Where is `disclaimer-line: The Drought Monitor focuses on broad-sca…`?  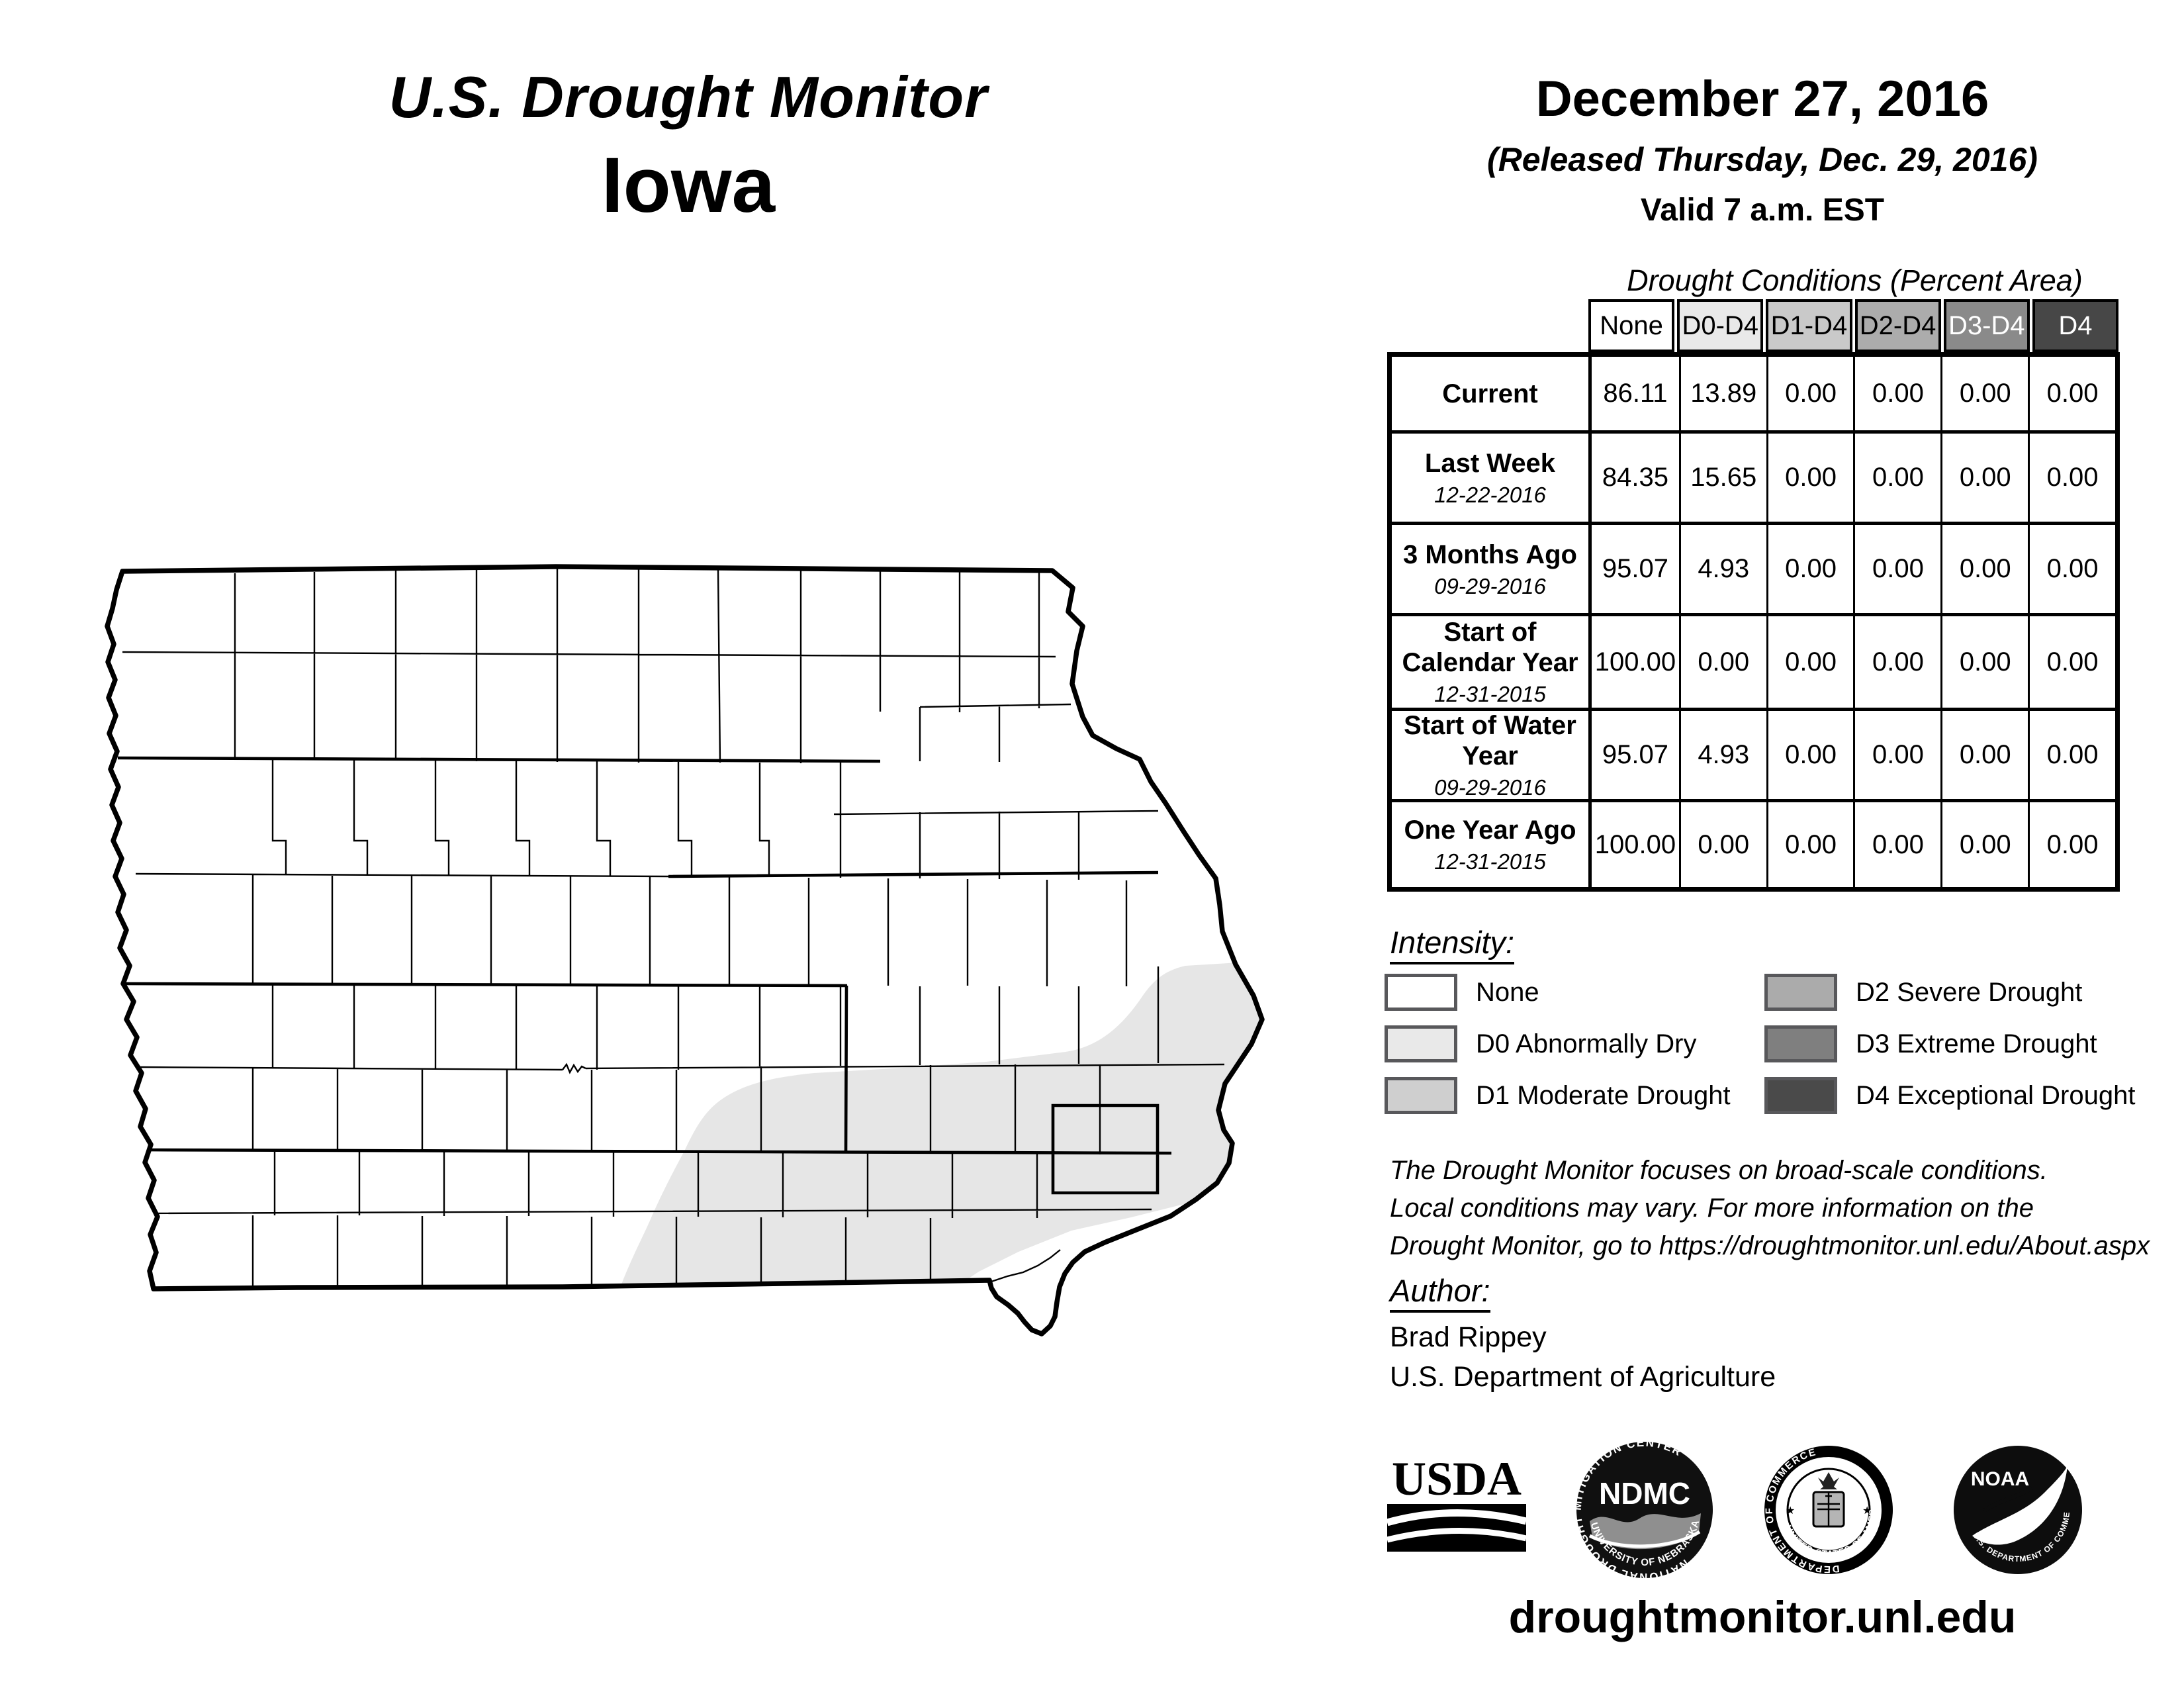
disclaimer-line: The Drought Monitor focuses on broad-sca… is located at coordinates (1719, 1170).